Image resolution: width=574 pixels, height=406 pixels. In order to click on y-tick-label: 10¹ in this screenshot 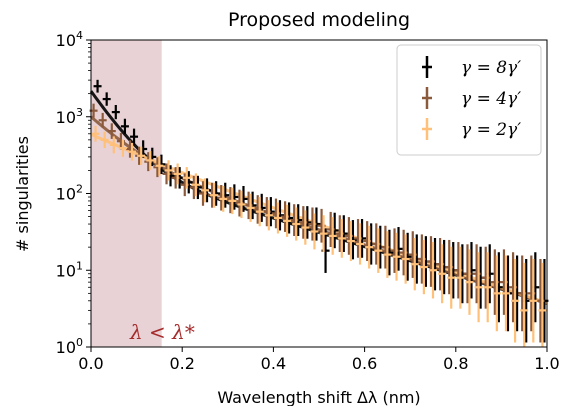, I will do `click(69, 269)`.